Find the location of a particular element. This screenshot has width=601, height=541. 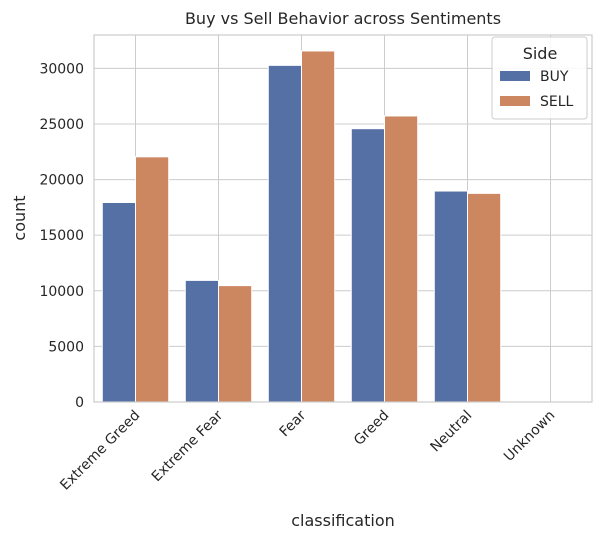

legend-title: Side is located at coordinates (540, 53).